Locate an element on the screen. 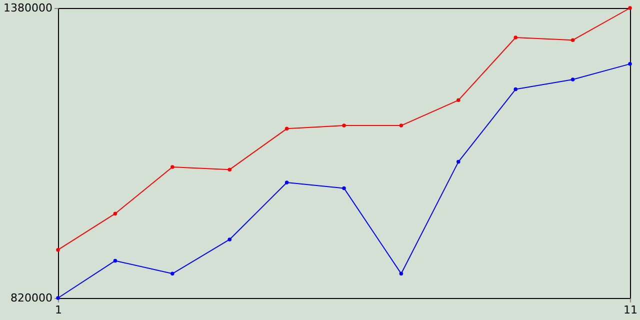 The width and height of the screenshot is (640, 320). x-tick-label: 1 is located at coordinates (58, 310).